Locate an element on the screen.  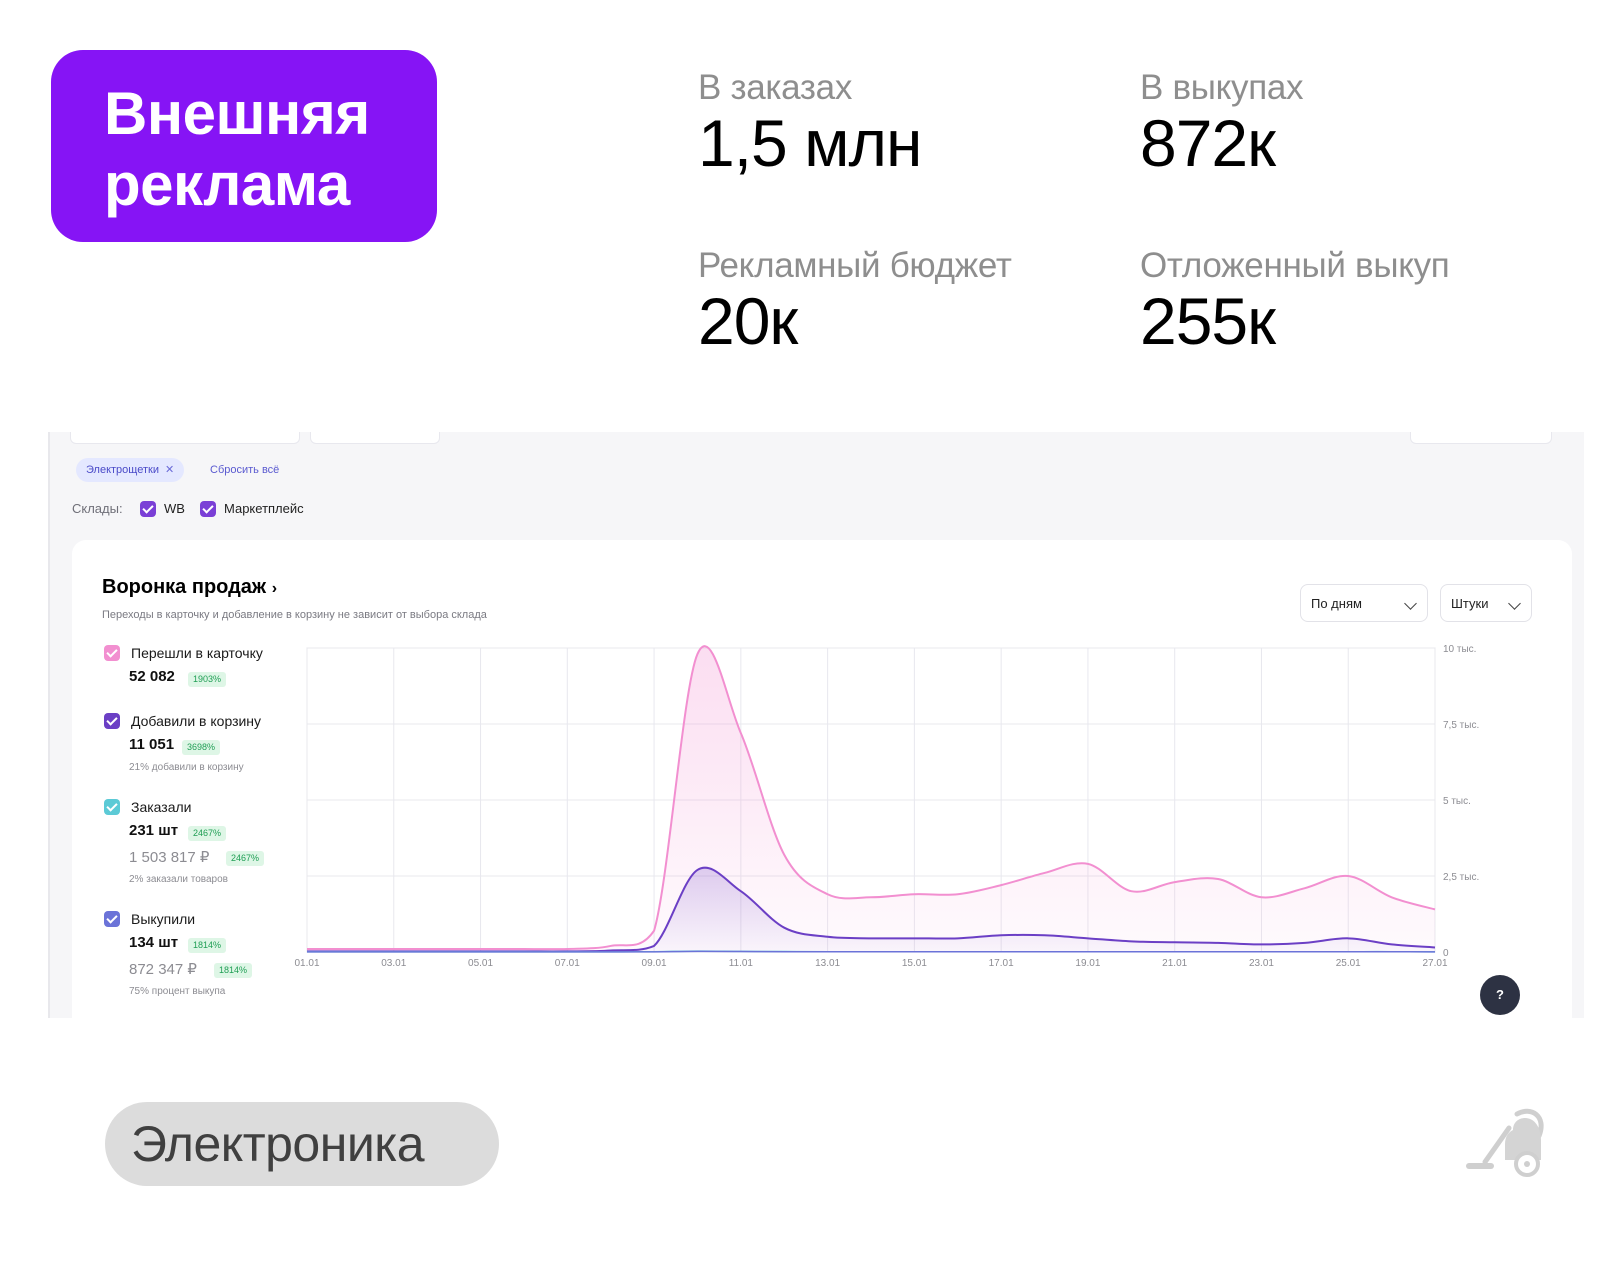
legend-growth-badge: 3698% is located at coordinates (201, 747).